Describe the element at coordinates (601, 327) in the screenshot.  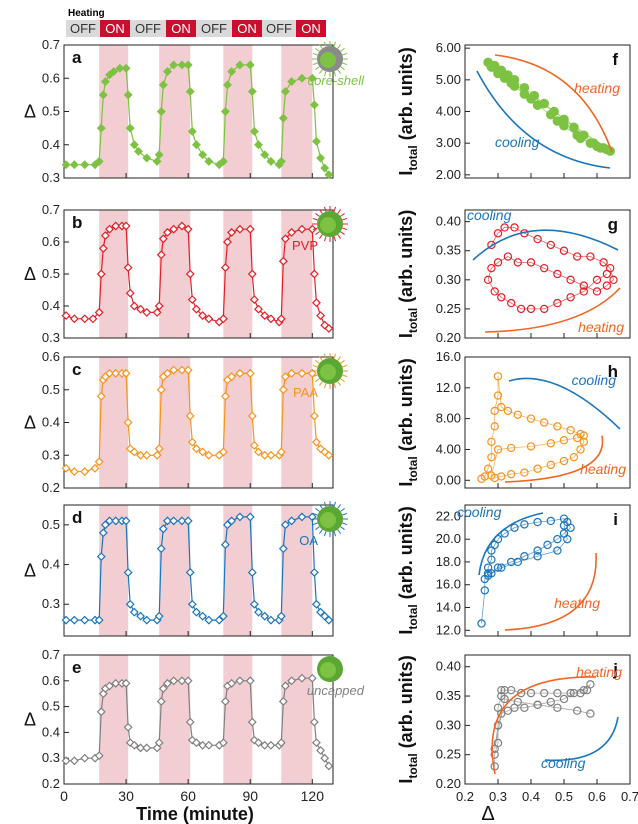
I see `heating-annotation: heating` at that location.